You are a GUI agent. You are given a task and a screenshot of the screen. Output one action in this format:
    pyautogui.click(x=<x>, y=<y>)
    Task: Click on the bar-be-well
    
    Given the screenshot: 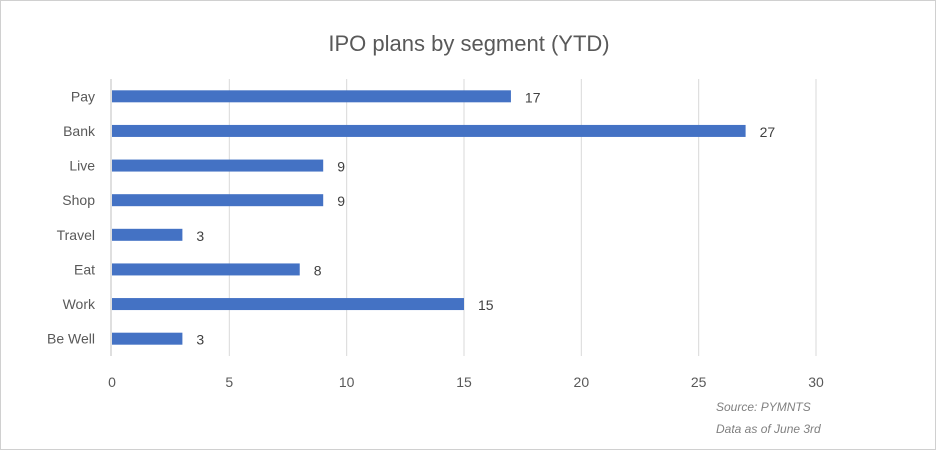 What is the action you would take?
    pyautogui.click(x=147, y=338)
    